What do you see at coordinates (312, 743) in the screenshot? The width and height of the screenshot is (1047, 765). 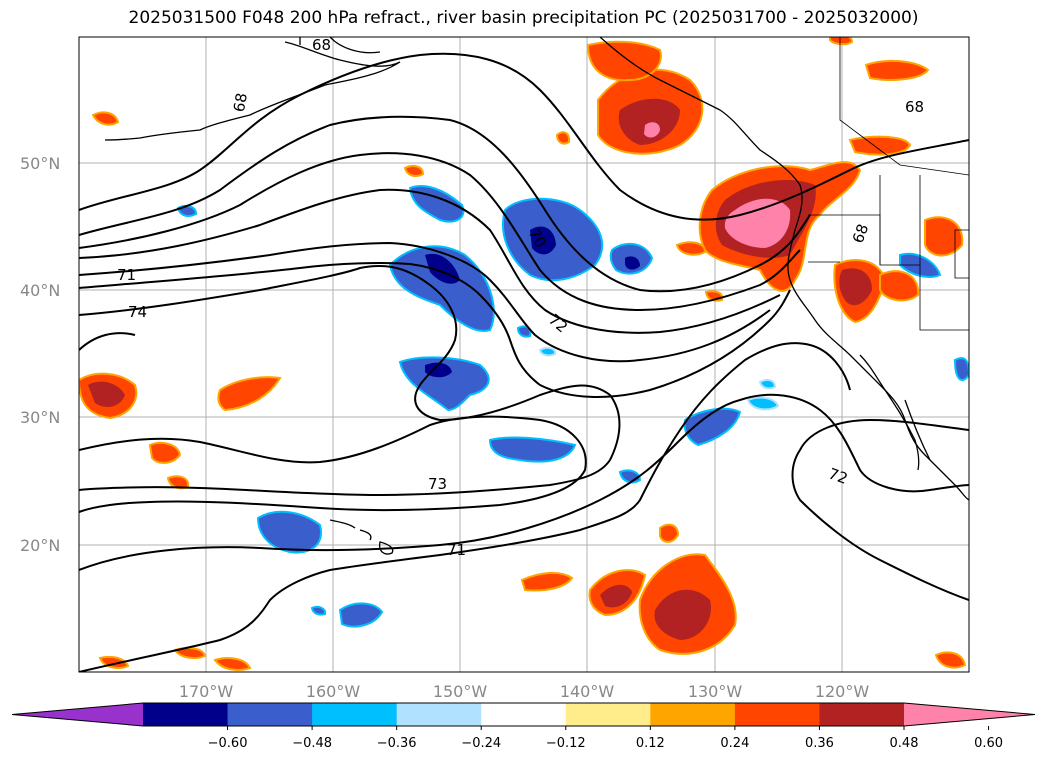 I see `colorbar-tick-label: −0.48` at bounding box center [312, 743].